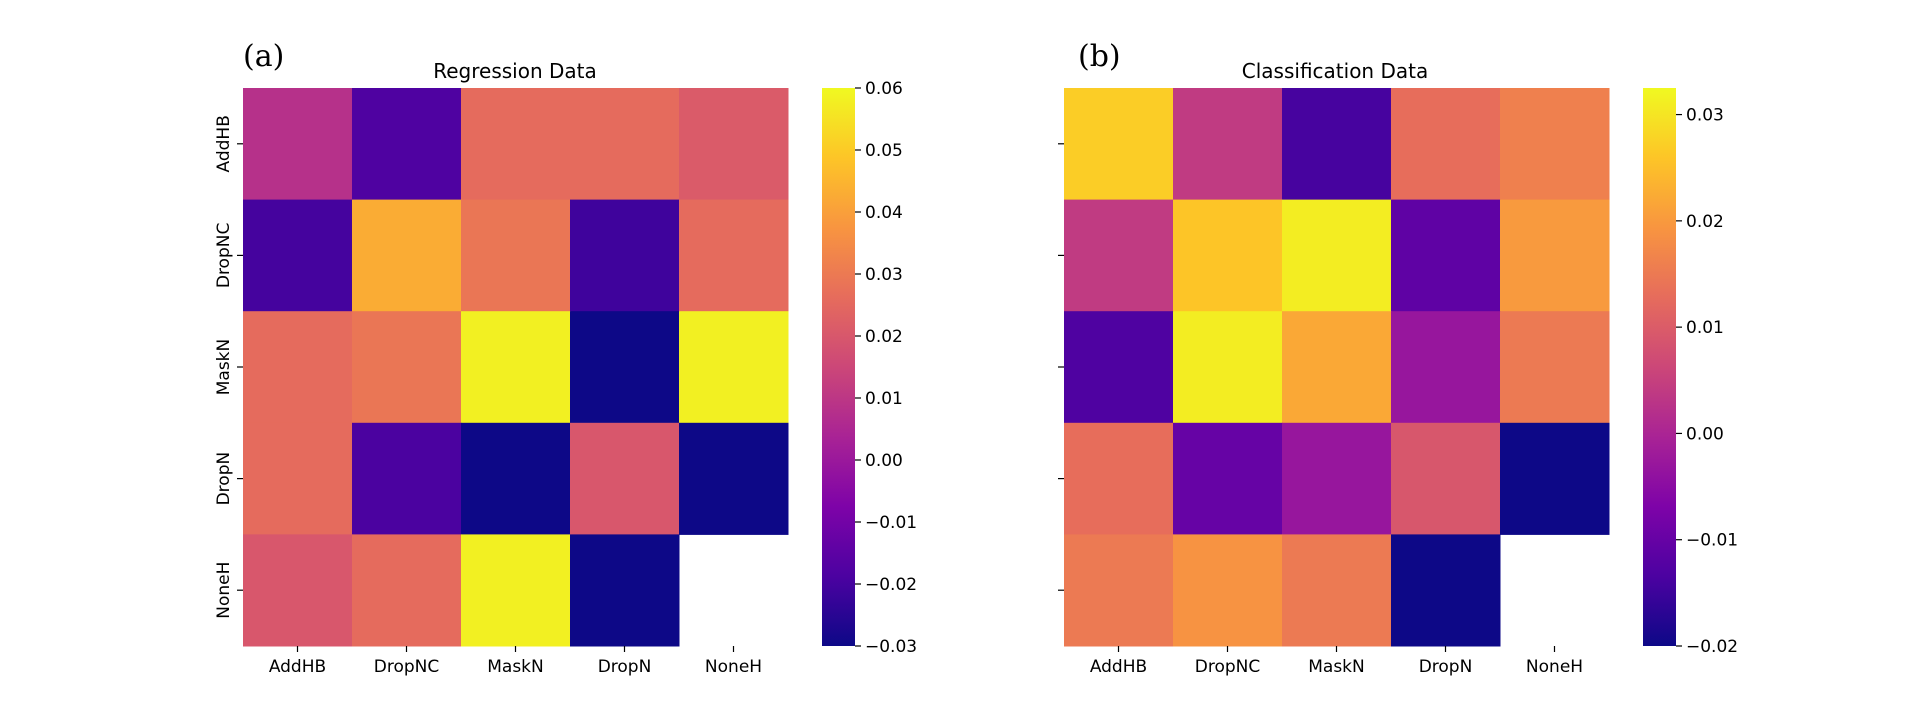 This screenshot has width=1920, height=720. Describe the element at coordinates (1061, 367) in the screenshot. I see `row-ticks-b` at that location.